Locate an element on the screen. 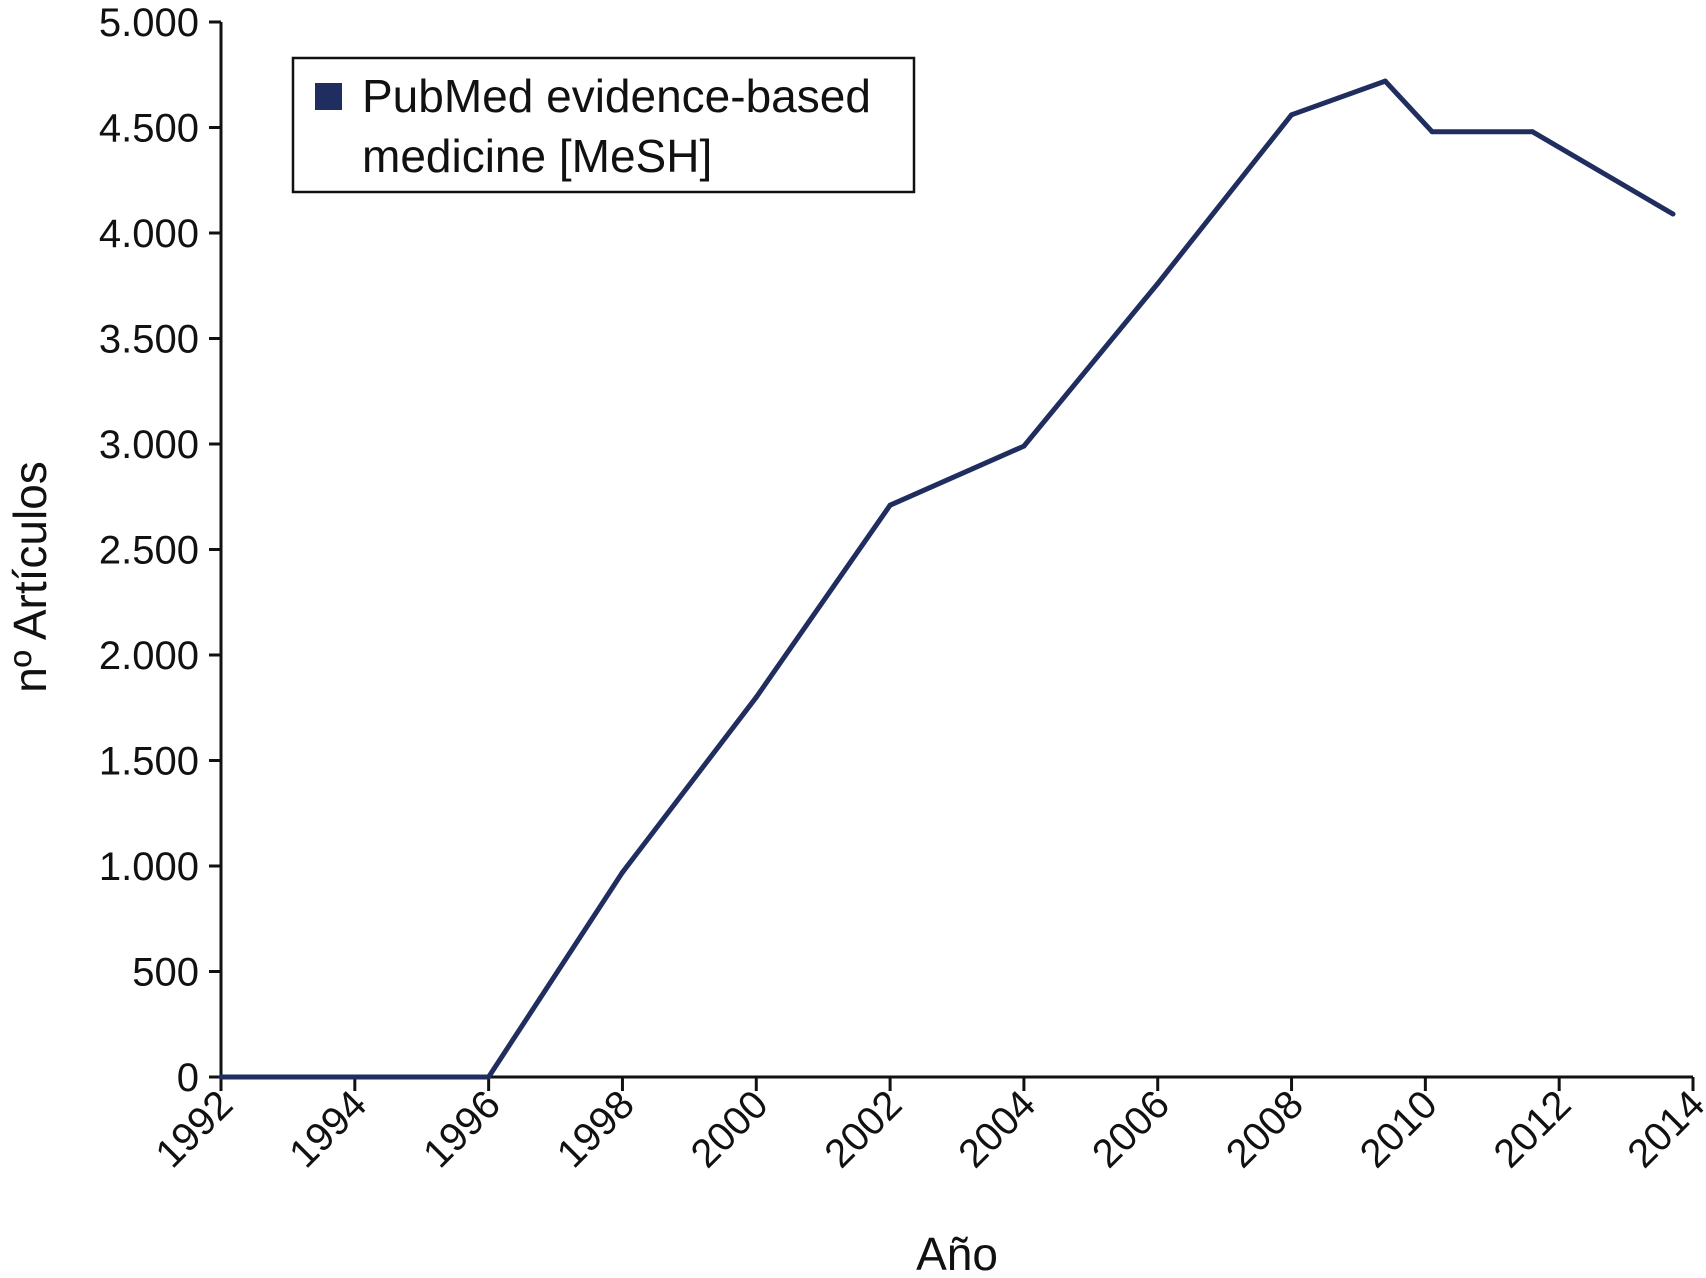 The image size is (1706, 1278). y-tick-label: 5.000 is located at coordinates (149, 23).